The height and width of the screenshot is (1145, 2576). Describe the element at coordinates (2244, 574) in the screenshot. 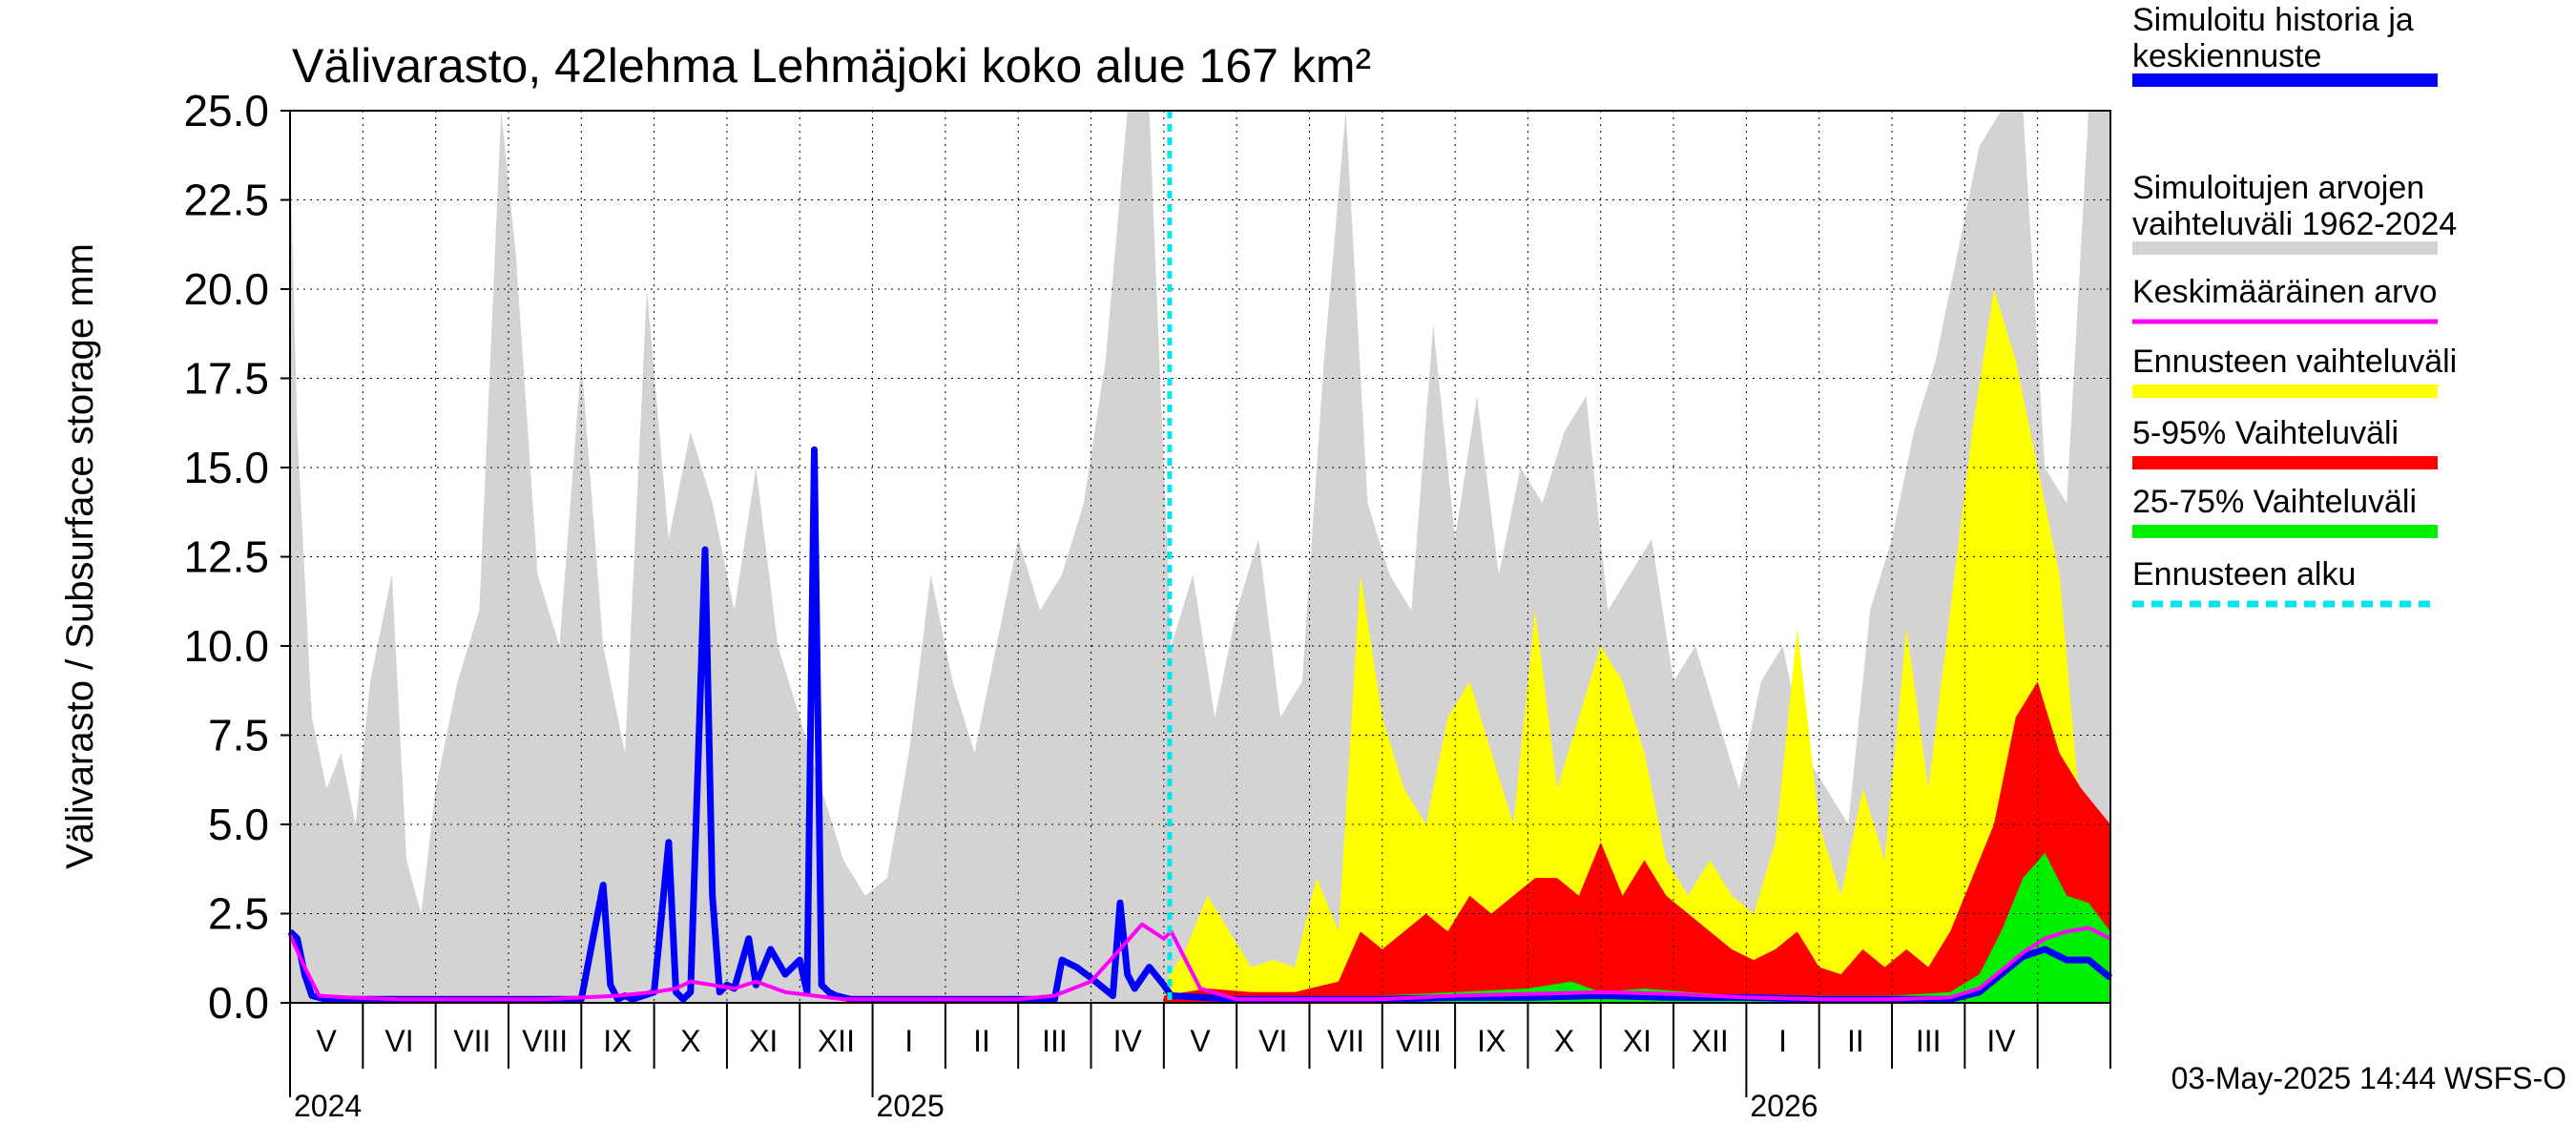

I see `legend-text-ennusteen-alku: Ennusteen alku` at that location.